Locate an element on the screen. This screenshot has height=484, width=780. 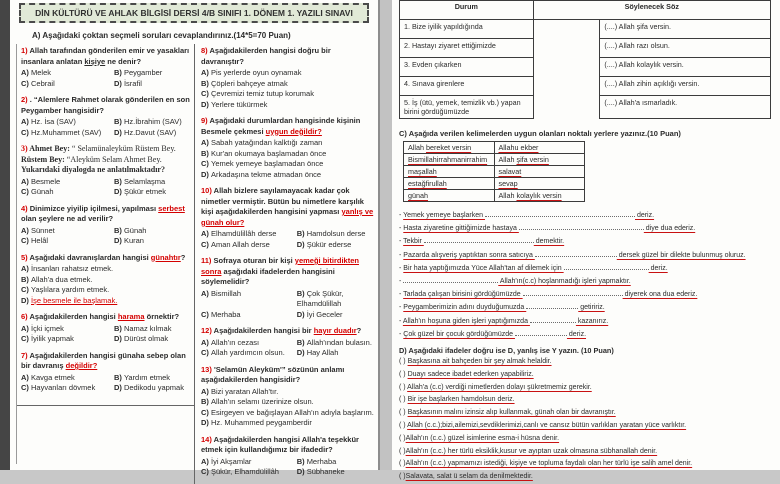
option-D: D) Sübhaneke is located at coordinates (320, 471).